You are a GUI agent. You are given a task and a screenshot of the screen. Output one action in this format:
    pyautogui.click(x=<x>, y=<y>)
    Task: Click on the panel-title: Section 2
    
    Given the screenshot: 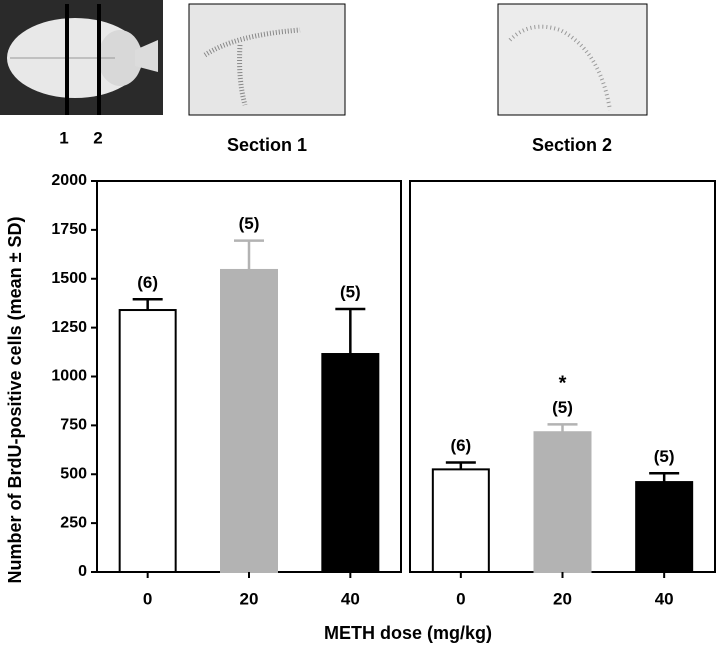 What is the action you would take?
    pyautogui.click(x=572, y=145)
    